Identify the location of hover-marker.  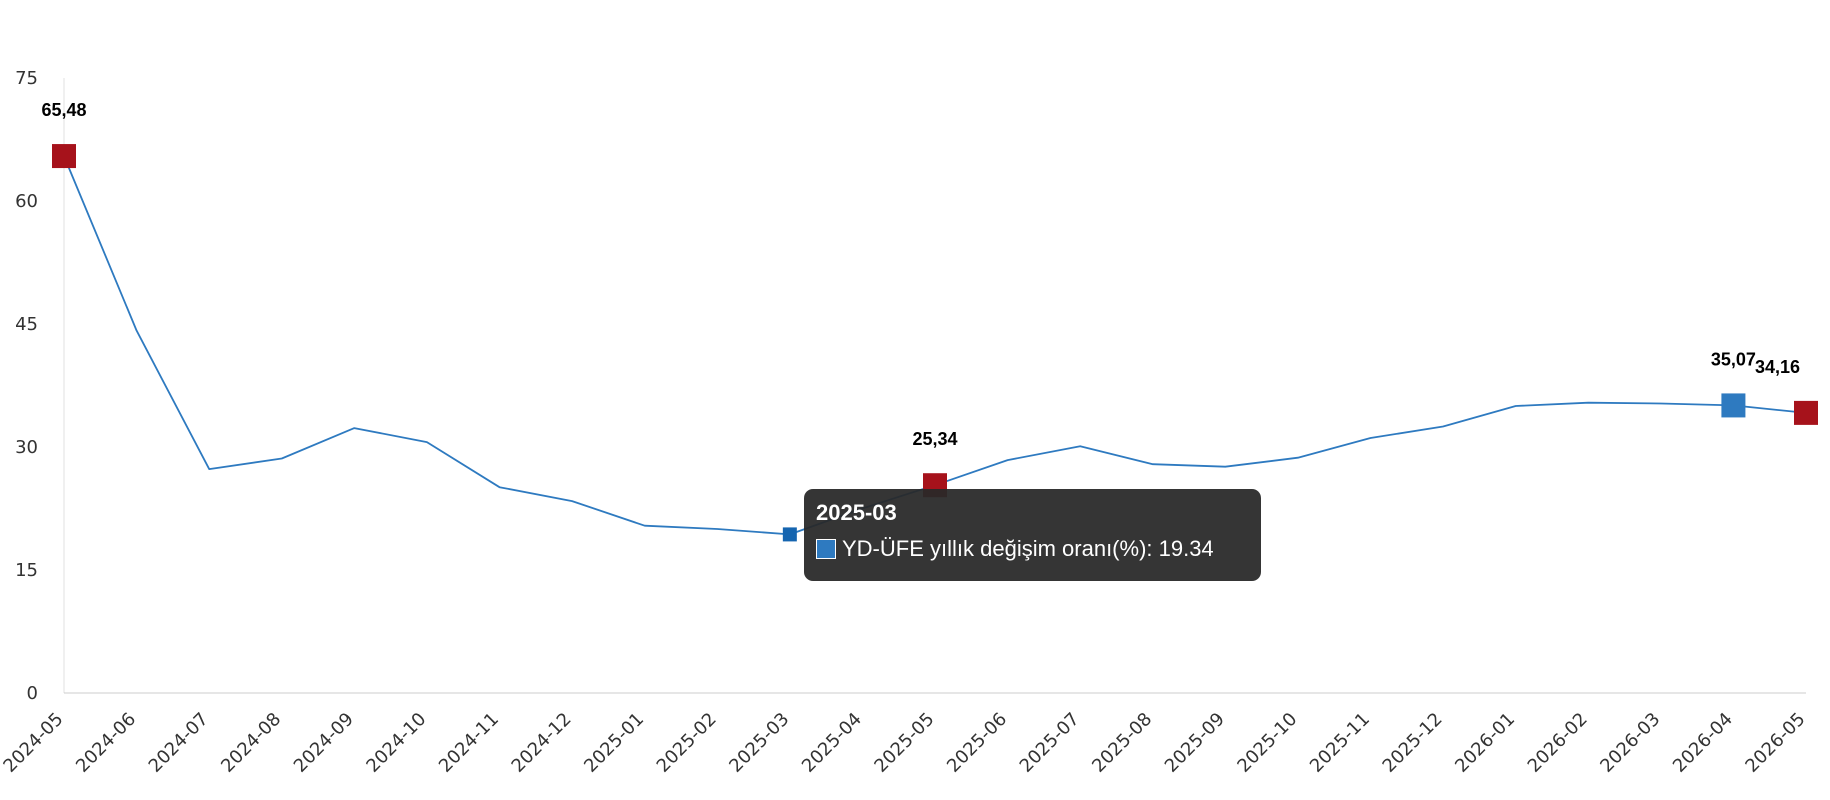
(789, 534).